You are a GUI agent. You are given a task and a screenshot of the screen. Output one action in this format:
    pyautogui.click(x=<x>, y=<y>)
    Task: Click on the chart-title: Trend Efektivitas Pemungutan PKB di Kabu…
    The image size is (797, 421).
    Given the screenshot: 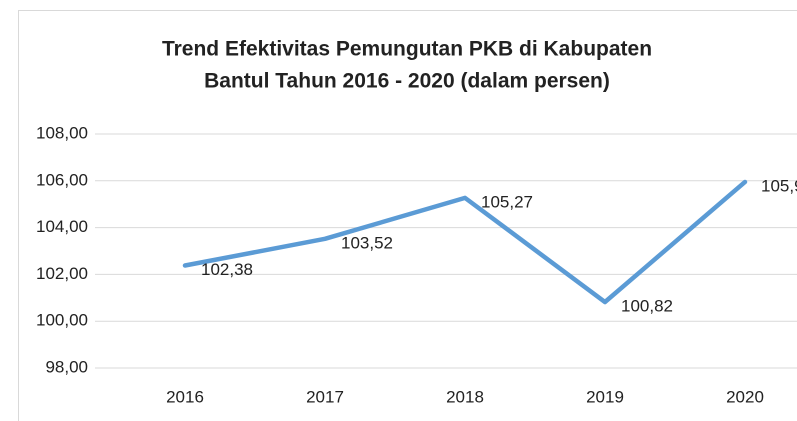 What is the action you would take?
    pyautogui.click(x=407, y=49)
    